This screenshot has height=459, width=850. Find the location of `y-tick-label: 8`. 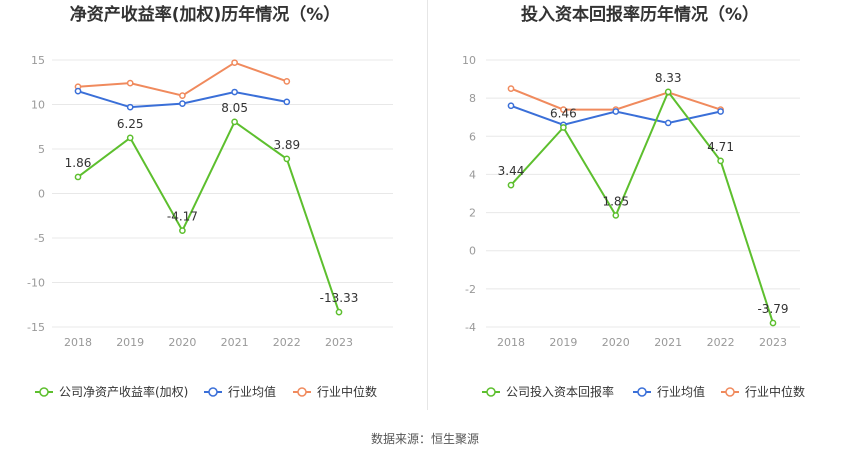

y-tick-label: 8 is located at coordinates (472, 98).